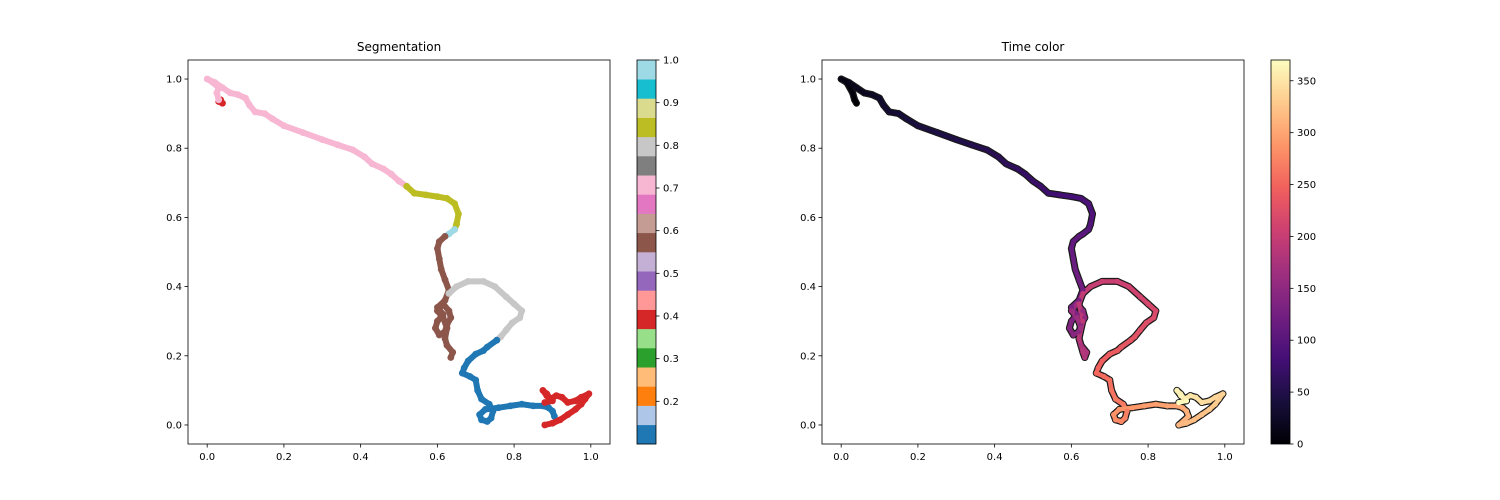  Describe the element at coordinates (808, 80) in the screenshot. I see `y-tick-label: 1.0` at that location.